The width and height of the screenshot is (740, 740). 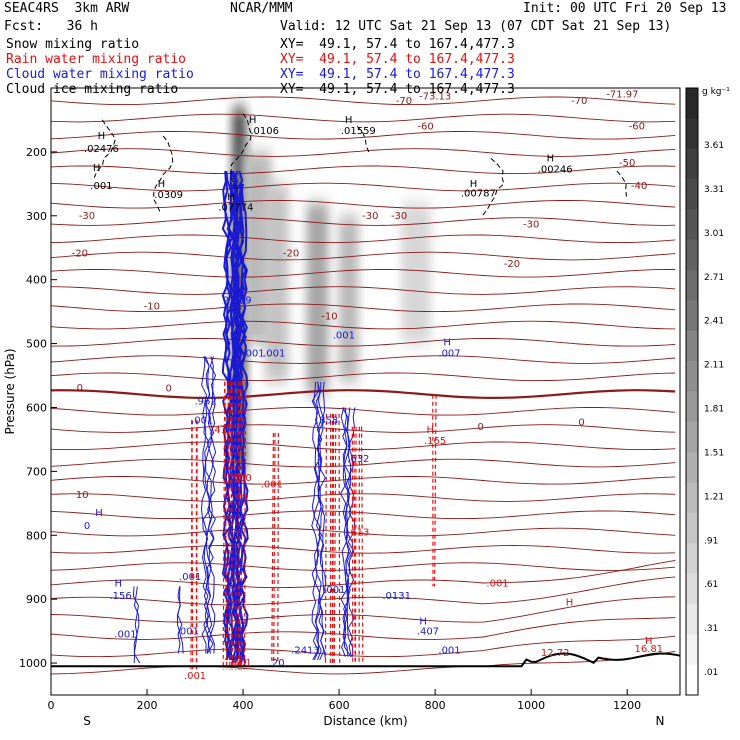 What do you see at coordinates (627, 705) in the screenshot?
I see `x-tick-label-6: 1200` at bounding box center [627, 705].